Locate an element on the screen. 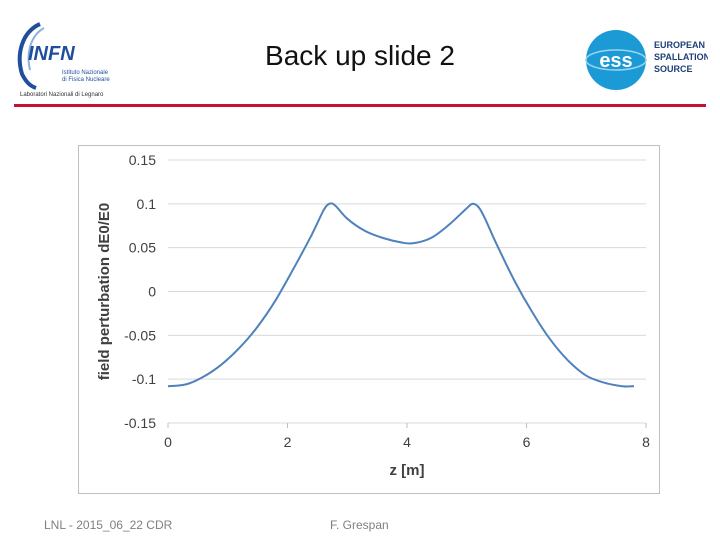 The image size is (720, 540). x-tick-label: 6 is located at coordinates (527, 442).